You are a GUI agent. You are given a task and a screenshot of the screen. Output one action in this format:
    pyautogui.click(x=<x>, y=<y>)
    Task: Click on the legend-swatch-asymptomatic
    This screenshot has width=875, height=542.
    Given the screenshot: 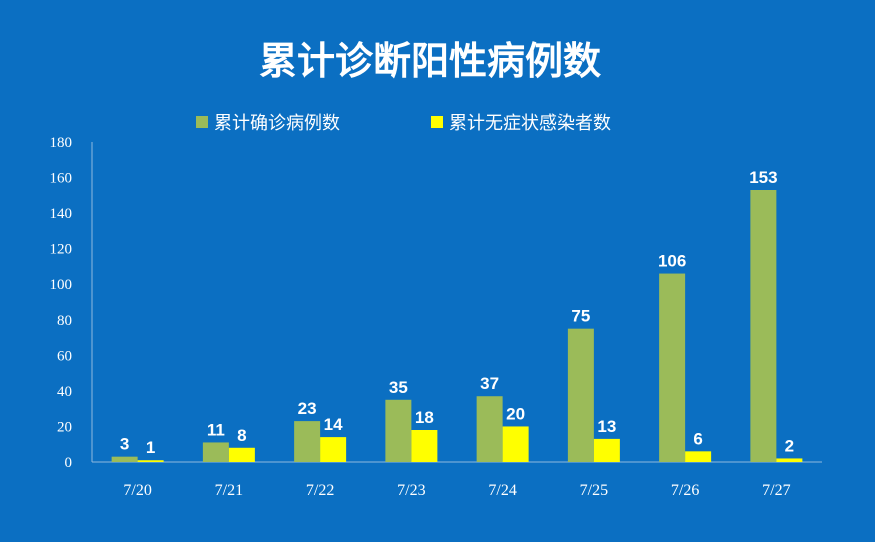 What is the action you would take?
    pyautogui.click(x=437, y=122)
    